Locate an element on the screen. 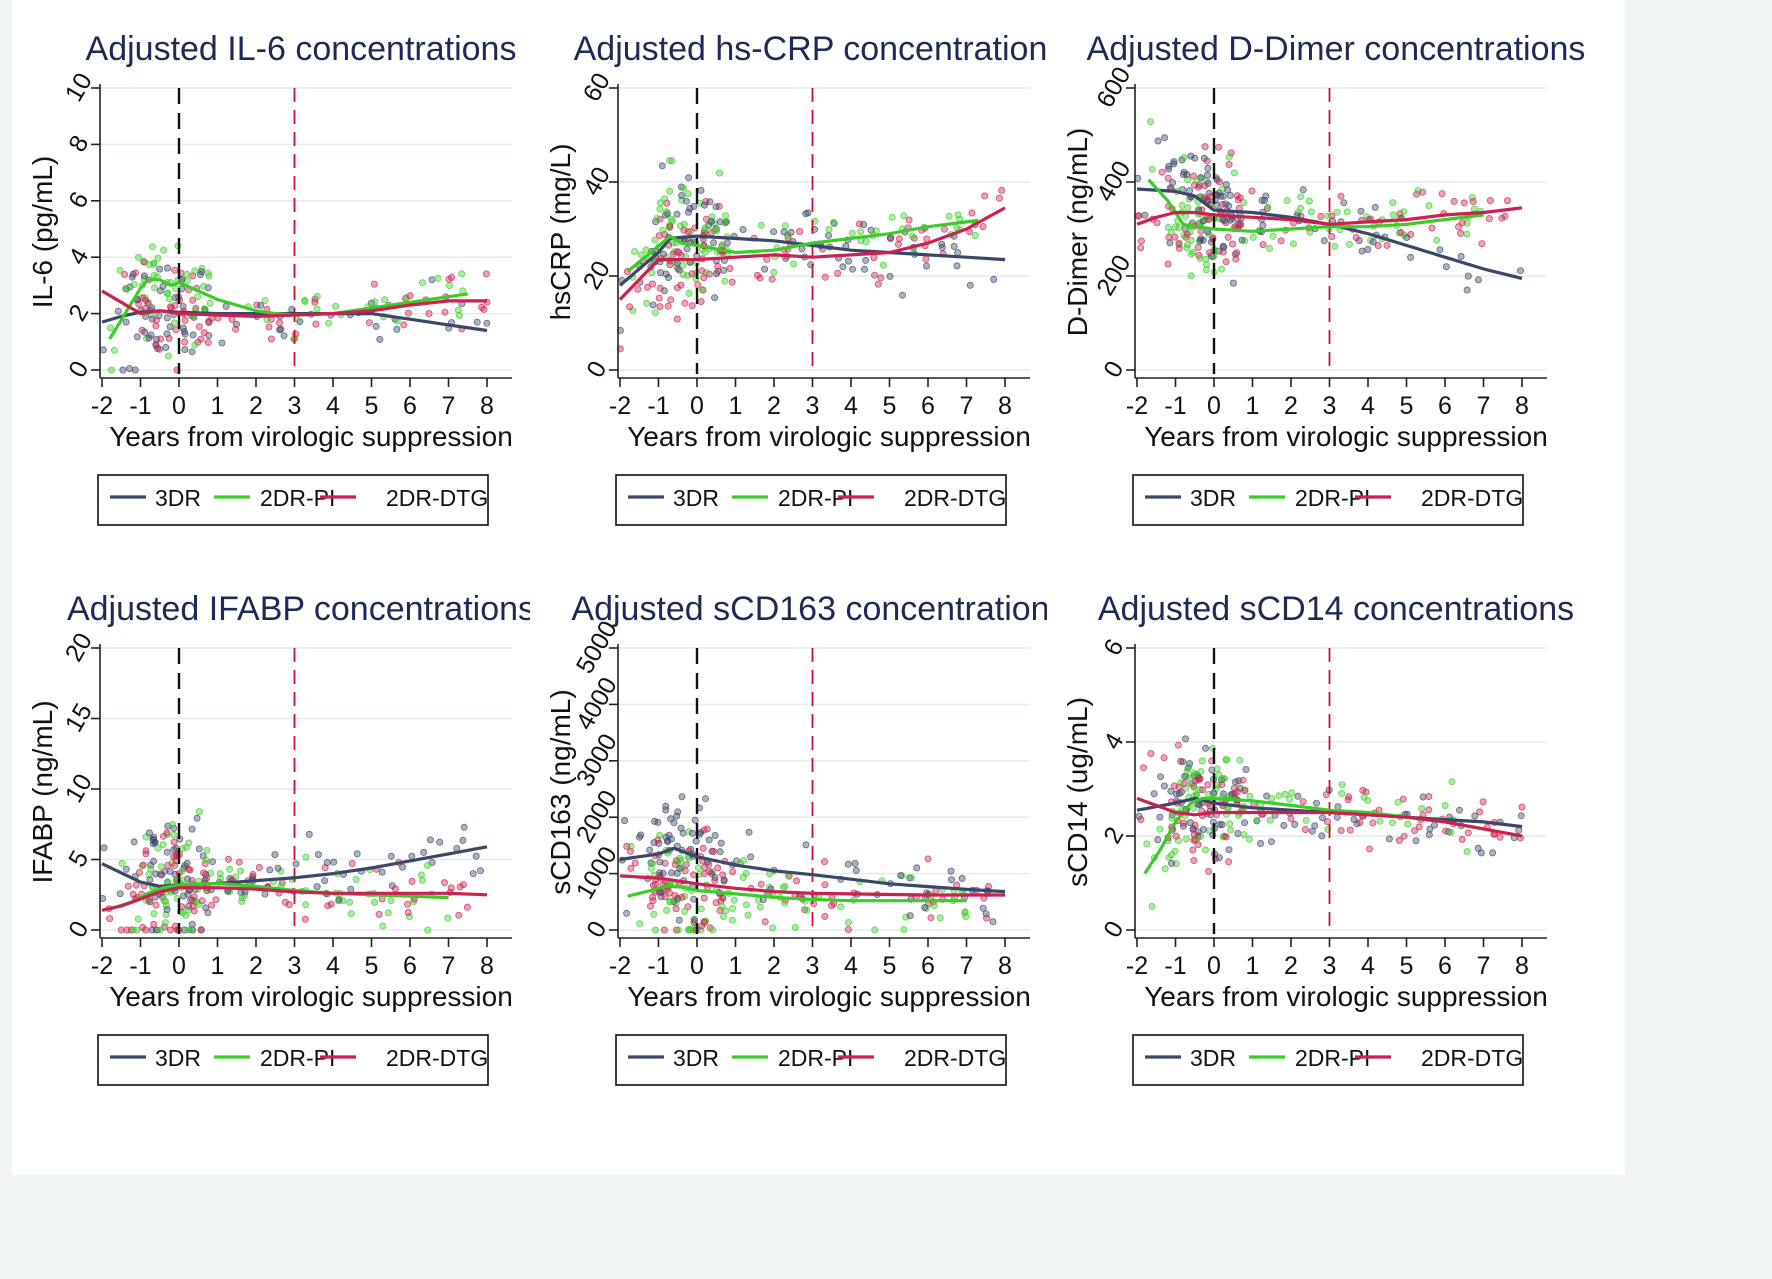  y-axis-label: D-Dimer (ng/mL) is located at coordinates (1077, 232).